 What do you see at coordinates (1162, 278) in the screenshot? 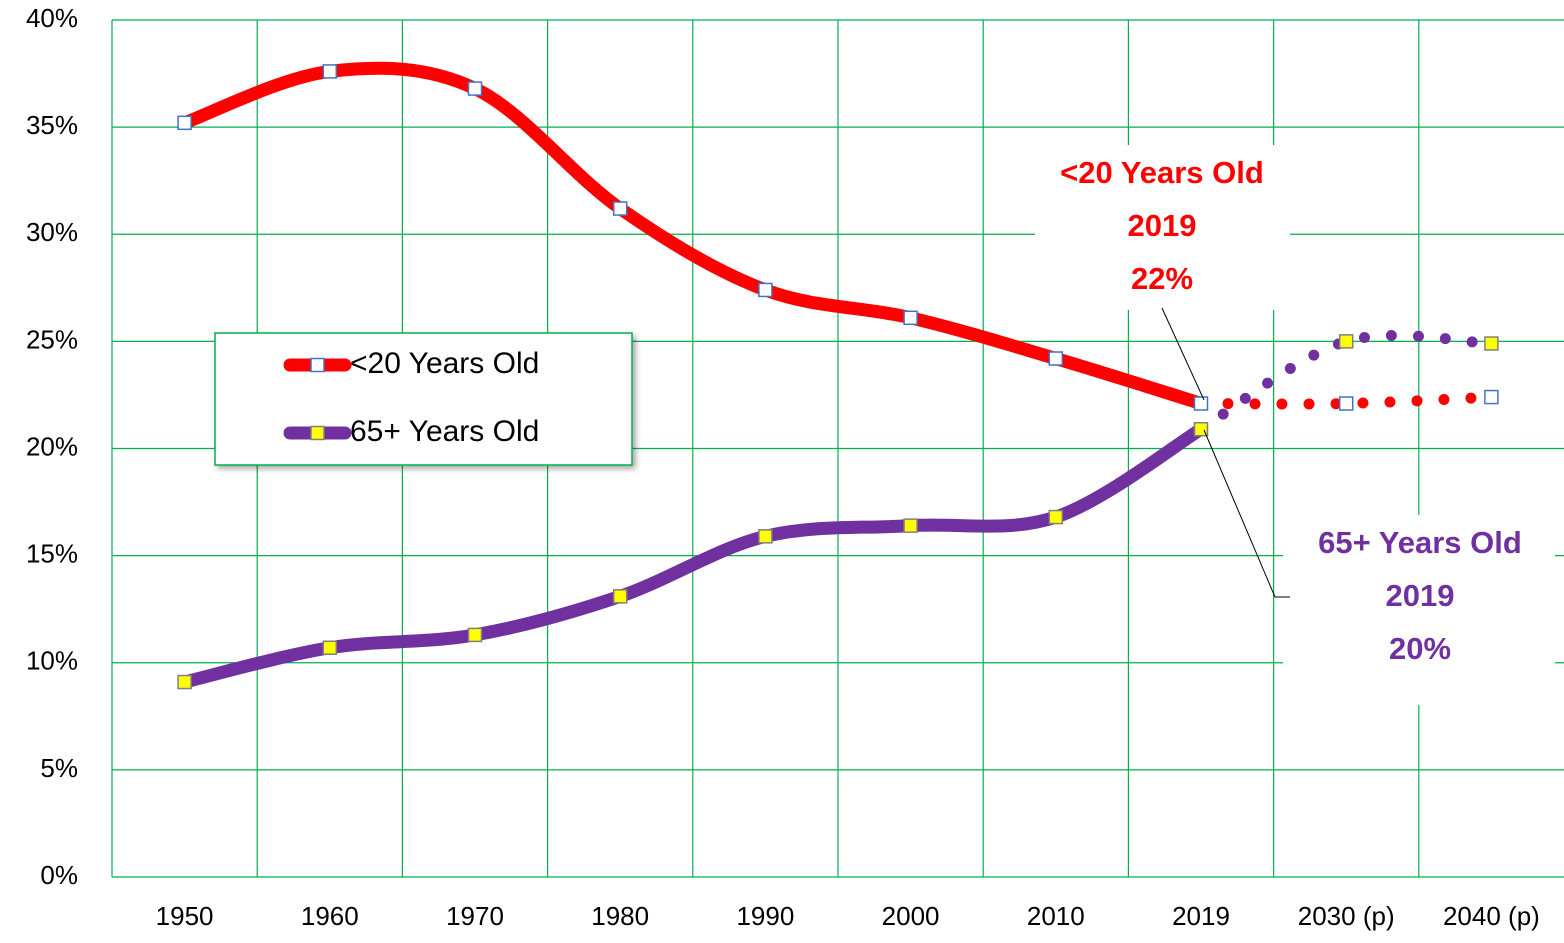
I see `annotation-text: 22%` at bounding box center [1162, 278].